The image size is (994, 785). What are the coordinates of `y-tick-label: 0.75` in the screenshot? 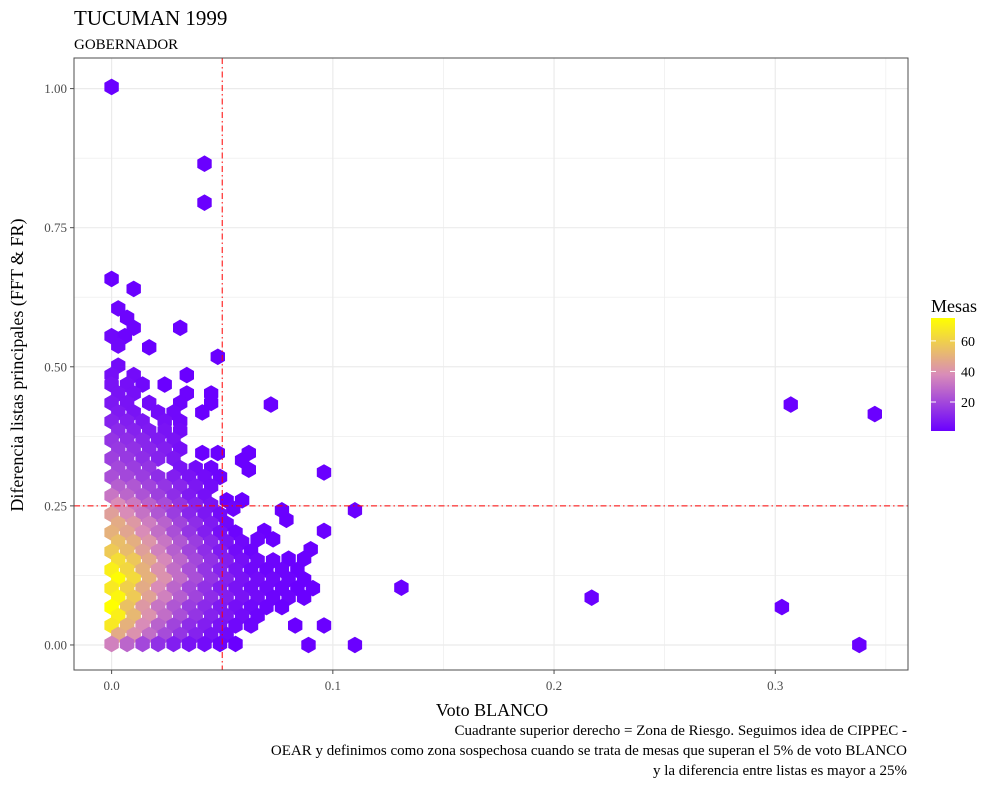 It's located at (55, 227).